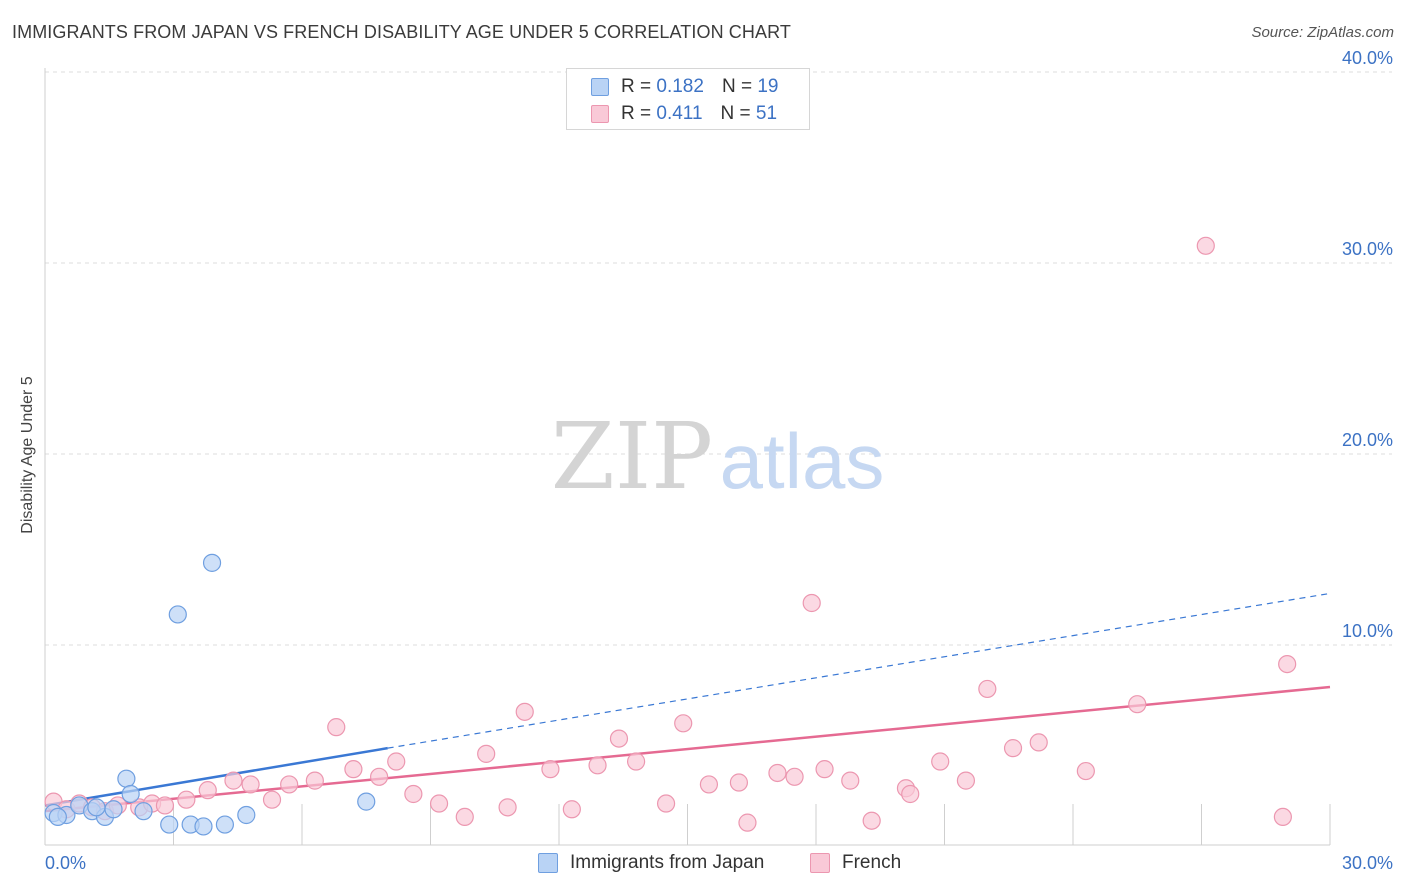 This screenshot has height=892, width=1406. Describe the element at coordinates (766, 113) in the screenshot. I see `n-value-french: 51` at that location.